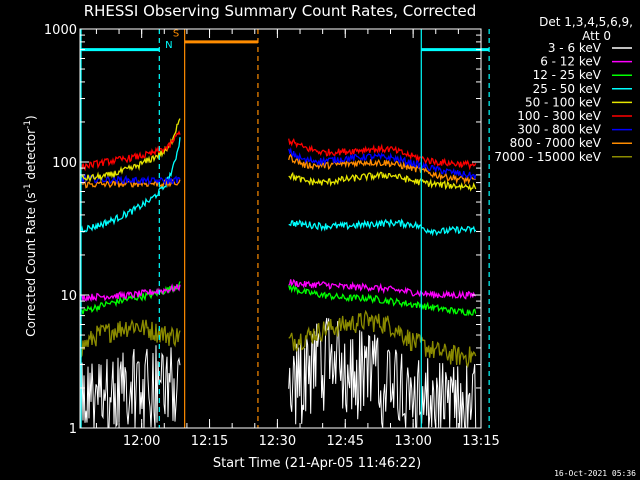 This screenshot has width=640, height=480. I want to click on legend-label-2: 12 - 25 keV, so click(567, 75).